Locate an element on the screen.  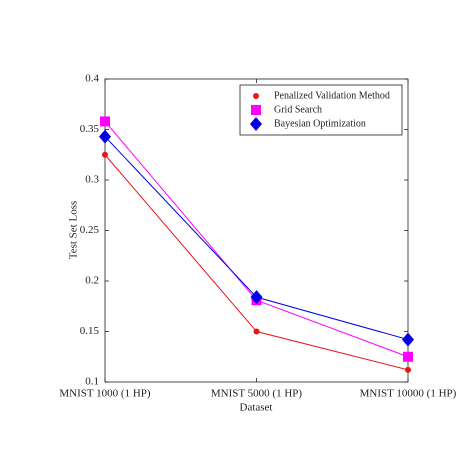
x-tick-label: MNIST 10000 (1 HP) is located at coordinates (408, 394).